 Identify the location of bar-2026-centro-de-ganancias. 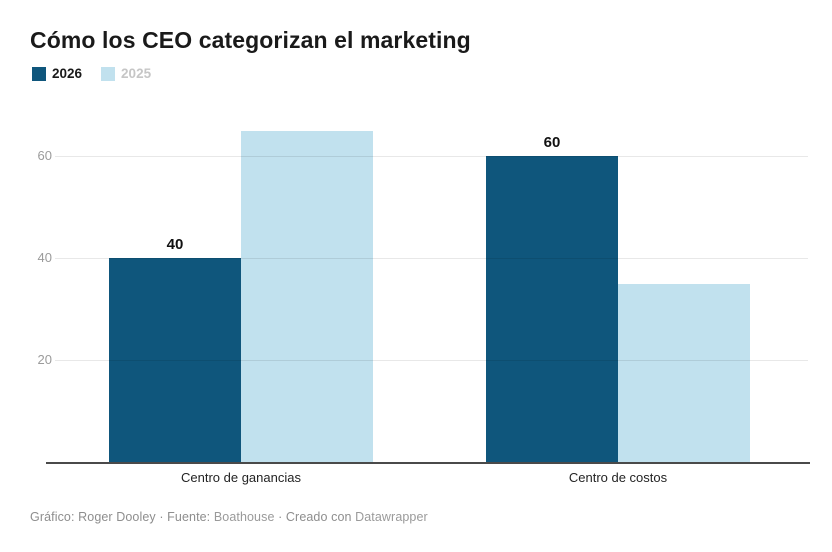
(175, 360).